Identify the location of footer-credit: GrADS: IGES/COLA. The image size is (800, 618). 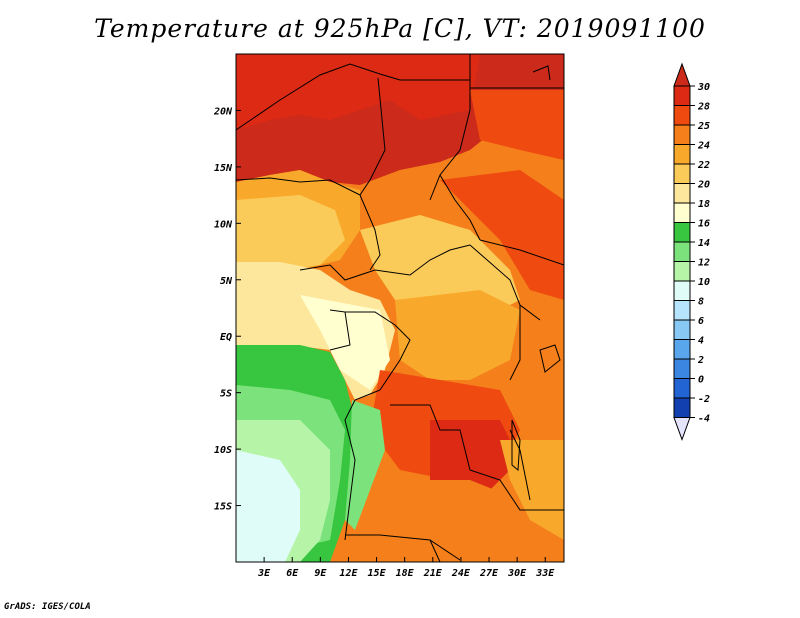
(47, 607).